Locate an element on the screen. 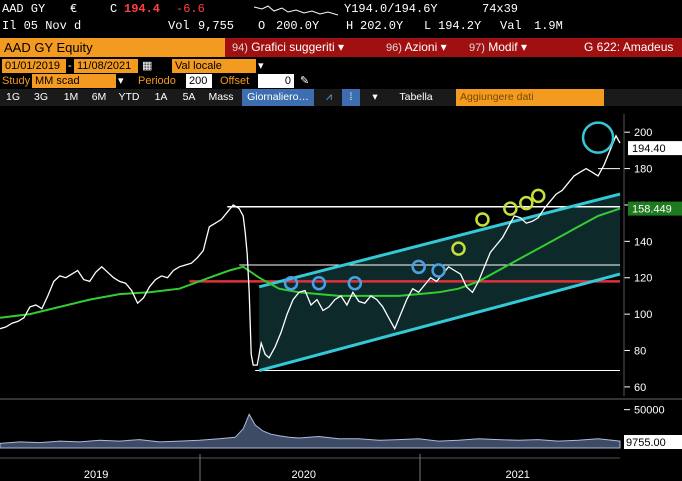  pencil-icon: ✎ is located at coordinates (305, 81).